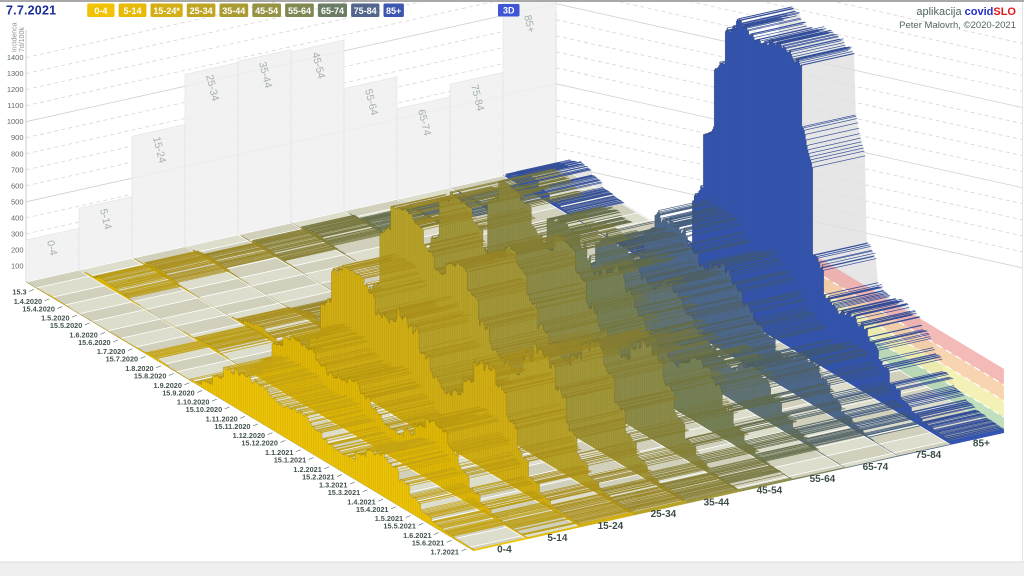 Image resolution: width=1024 pixels, height=581 pixels. What do you see at coordinates (290, 460) in the screenshot?
I see `svg-text: 15.1.2021` at bounding box center [290, 460].